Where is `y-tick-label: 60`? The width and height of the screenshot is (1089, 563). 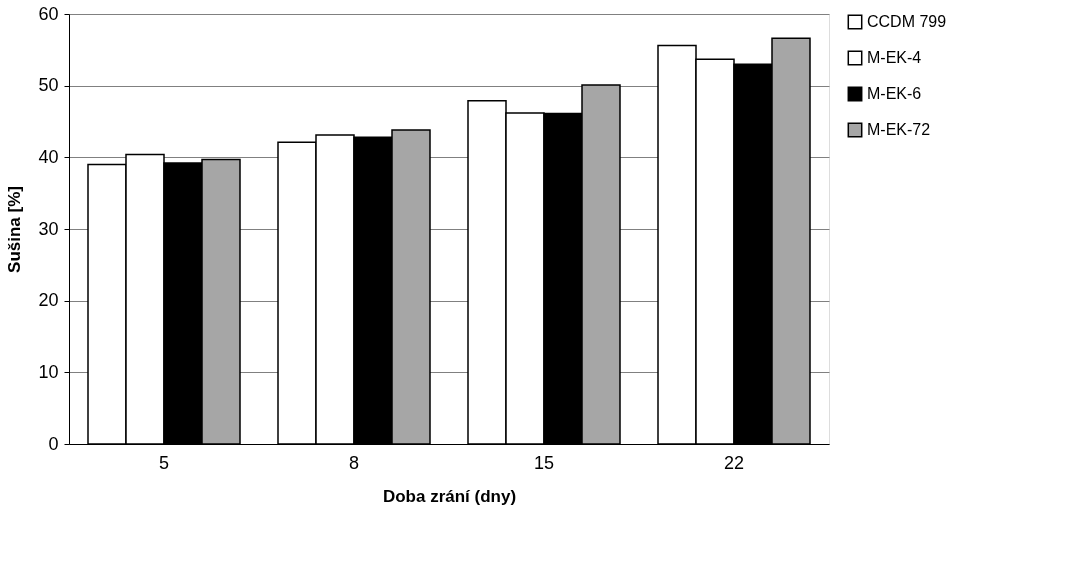 y-tick-label: 60 is located at coordinates (48, 13).